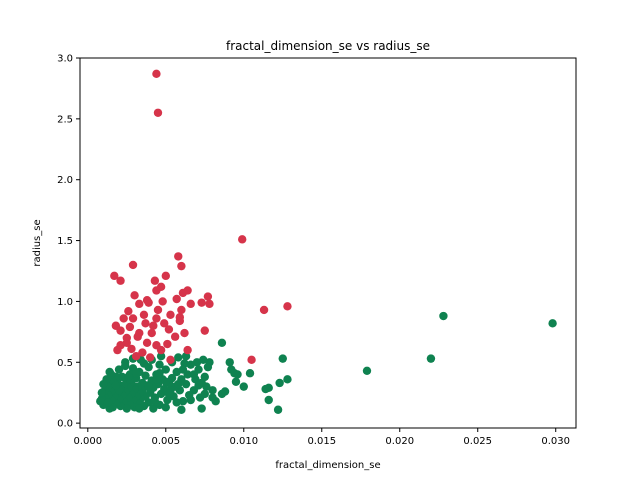  What do you see at coordinates (65, 363) in the screenshot?
I see `y-tick-label: 0.5` at bounding box center [65, 363].